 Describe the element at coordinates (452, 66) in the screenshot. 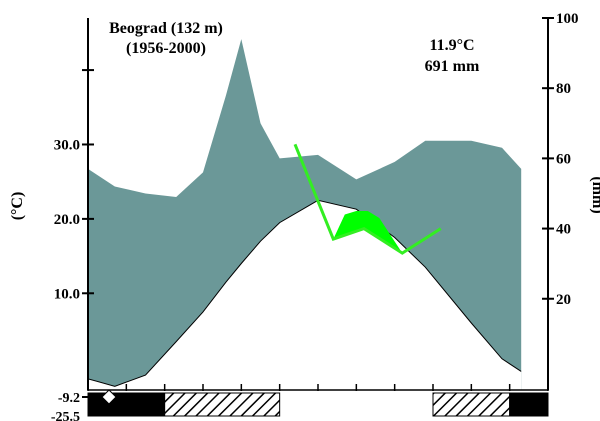

I see `annual-precipitation: 691 mm` at that location.